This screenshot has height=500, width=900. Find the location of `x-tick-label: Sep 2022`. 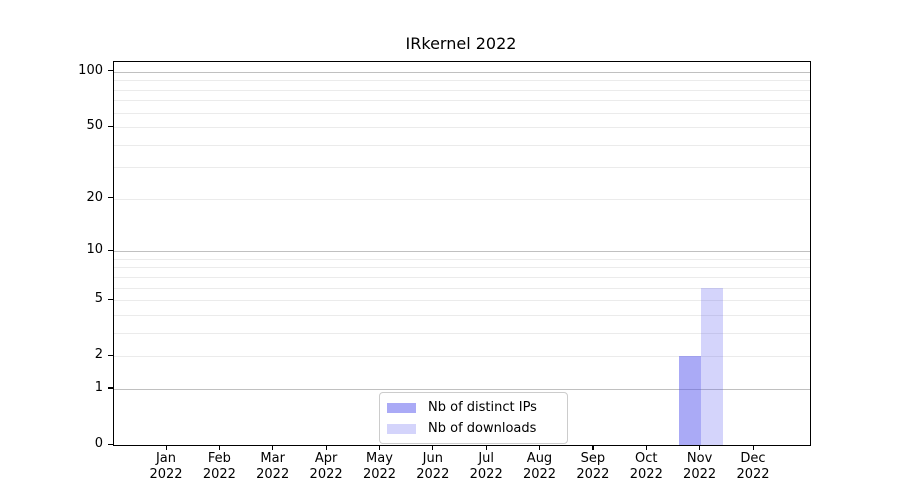

x-tick-label: Sep 2022 is located at coordinates (593, 466).